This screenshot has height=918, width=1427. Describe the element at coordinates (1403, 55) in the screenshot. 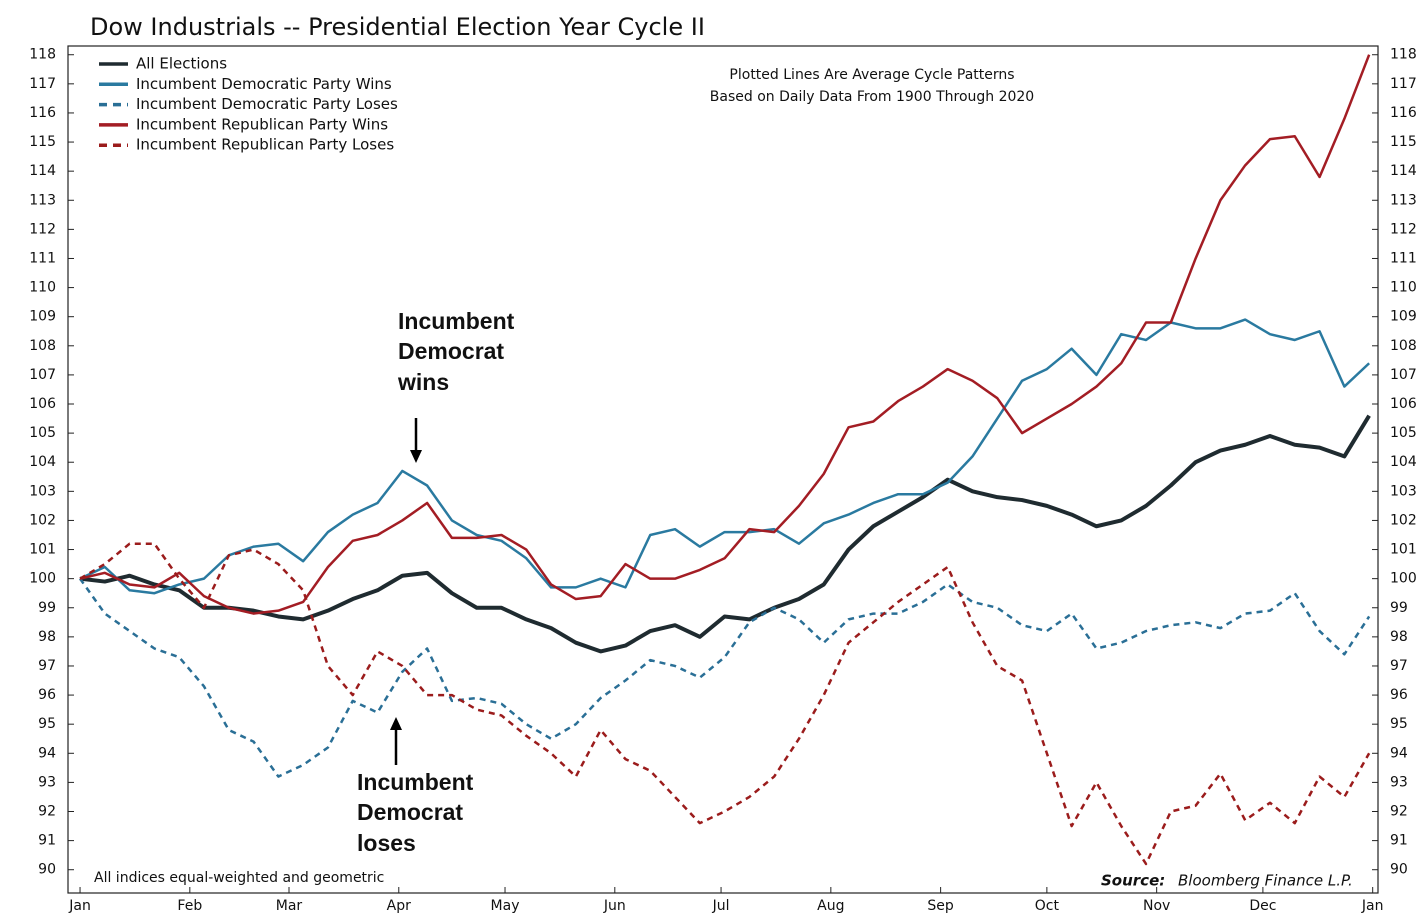

I see `y2-tick-label: 118` at that location.